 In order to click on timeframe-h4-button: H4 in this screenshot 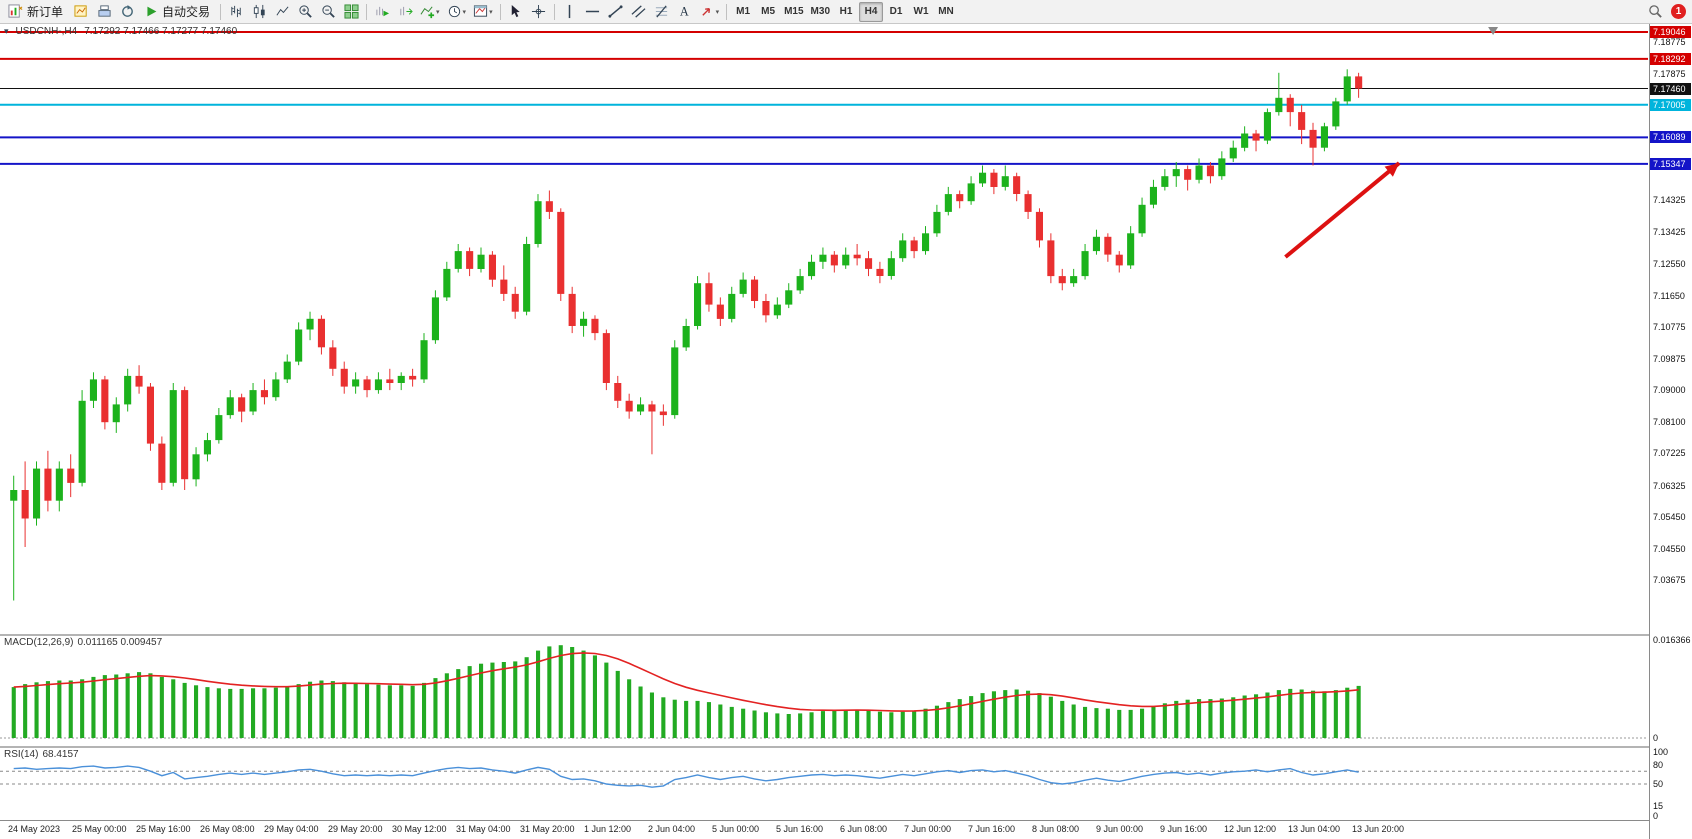, I will do `click(871, 11)`.